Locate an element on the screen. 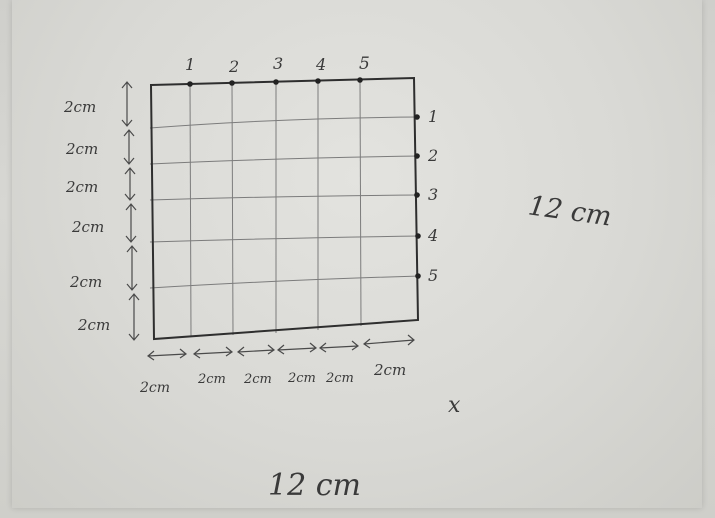  width-total-label: 12 cm is located at coordinates (314, 485).